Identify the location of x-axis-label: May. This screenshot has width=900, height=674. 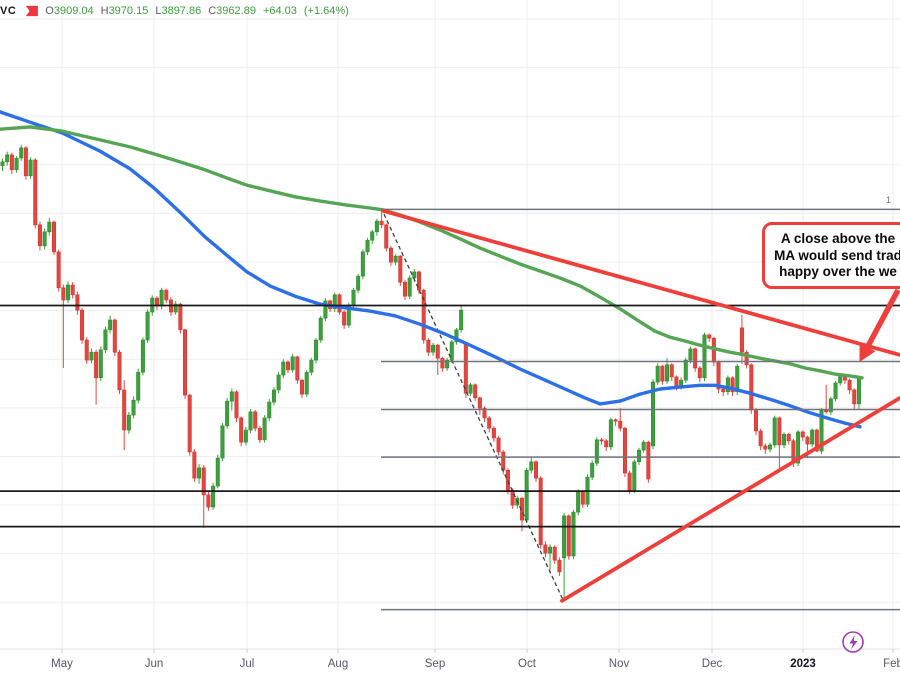
(62, 664).